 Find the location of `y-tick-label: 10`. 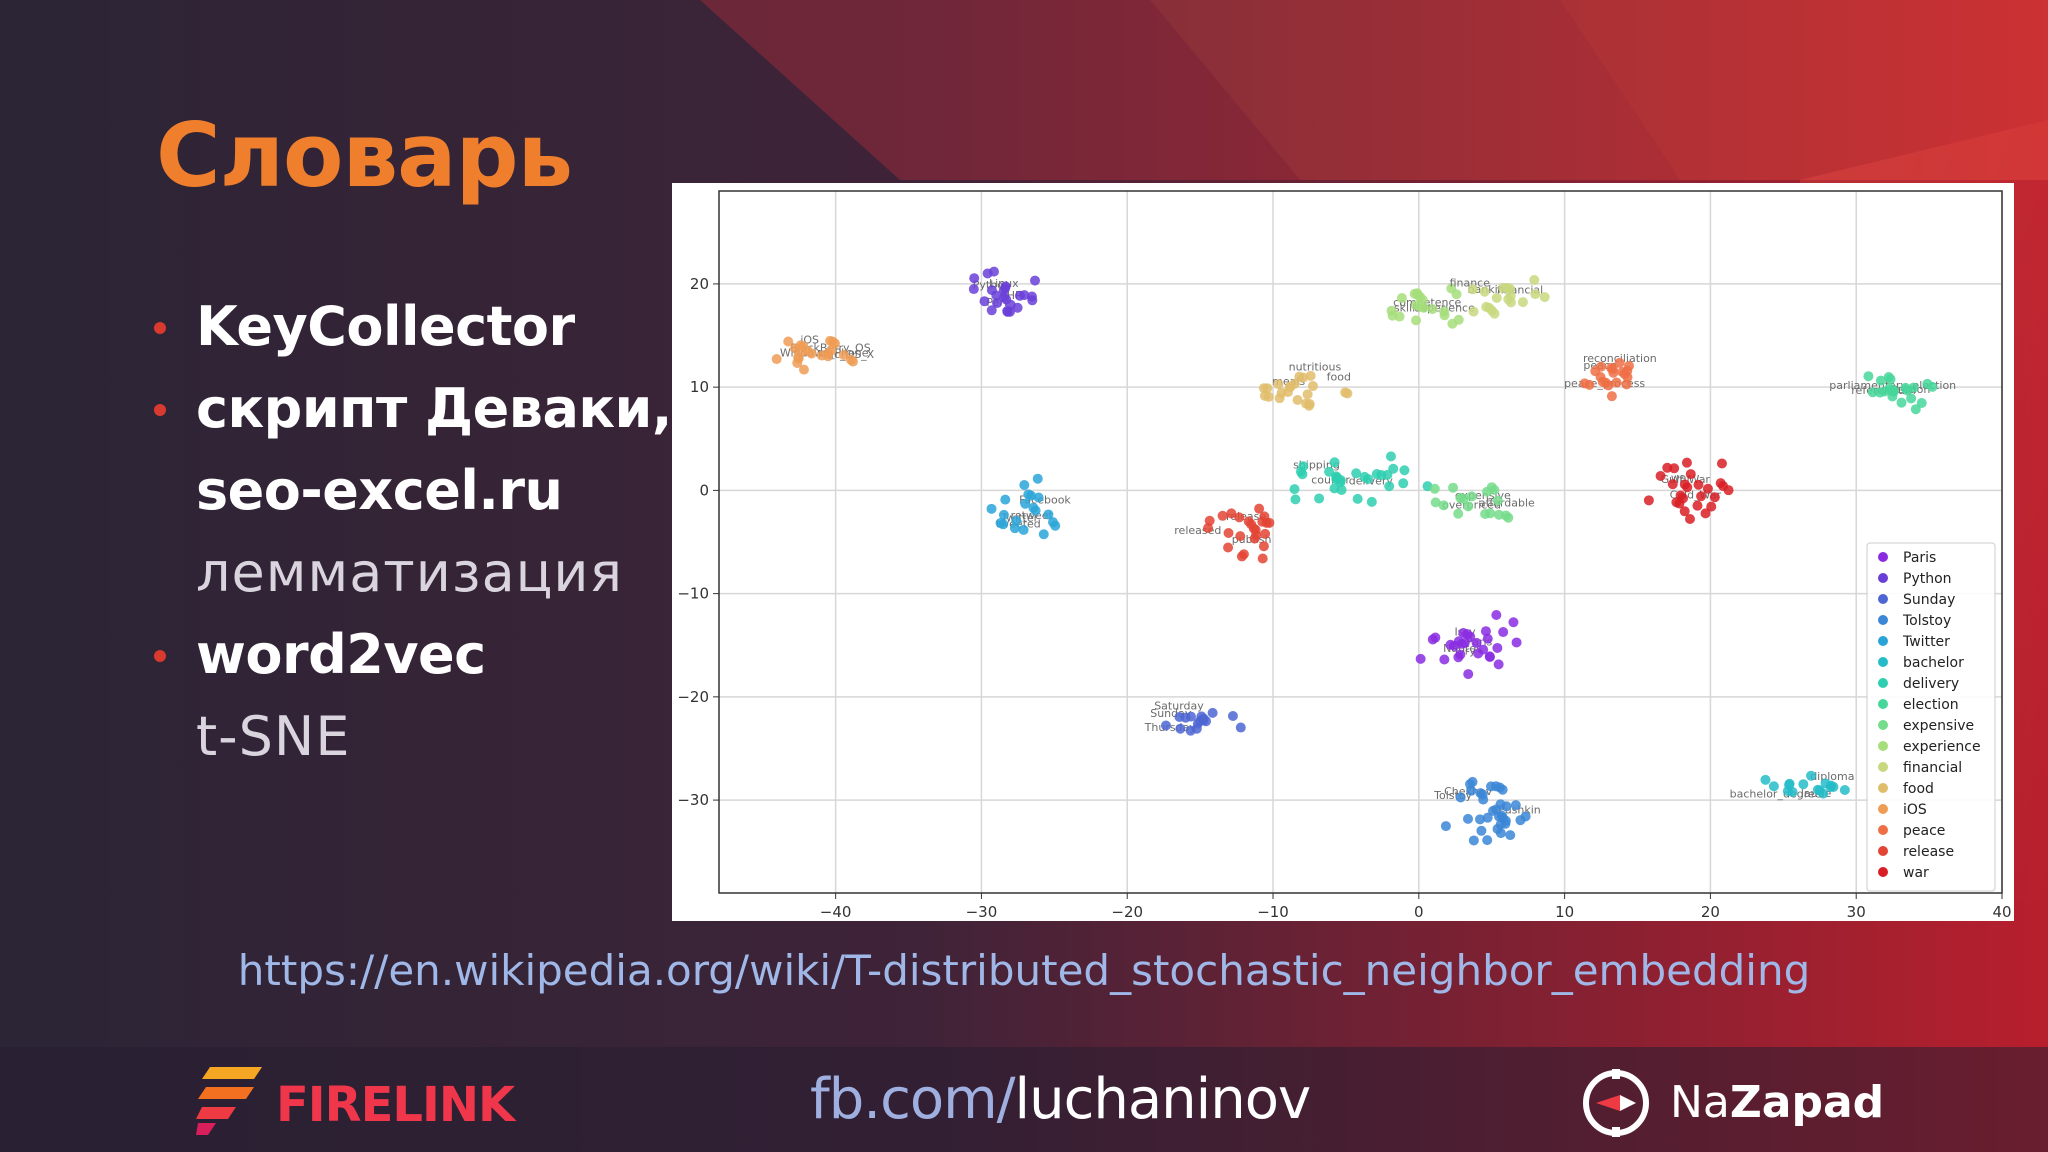

y-tick-label: 10 is located at coordinates (699, 387).